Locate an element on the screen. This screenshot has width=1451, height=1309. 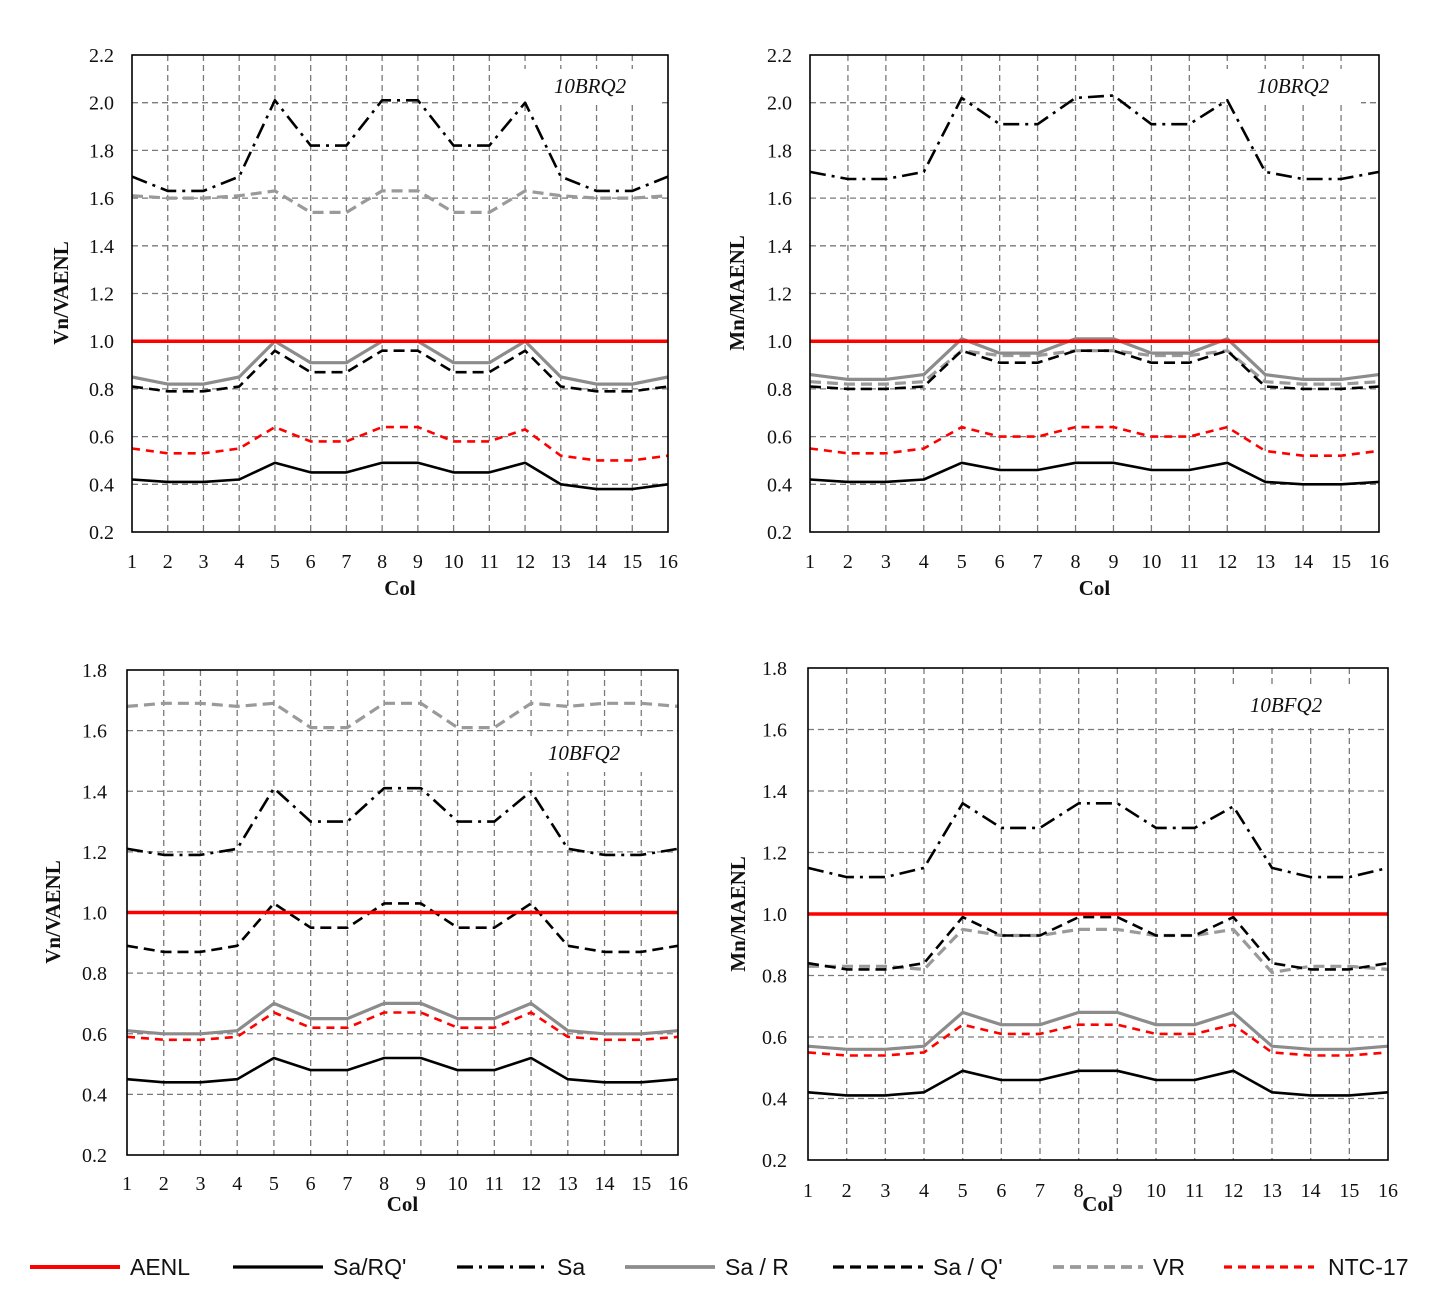
y-tick-label: 0.8 is located at coordinates (774, 977).